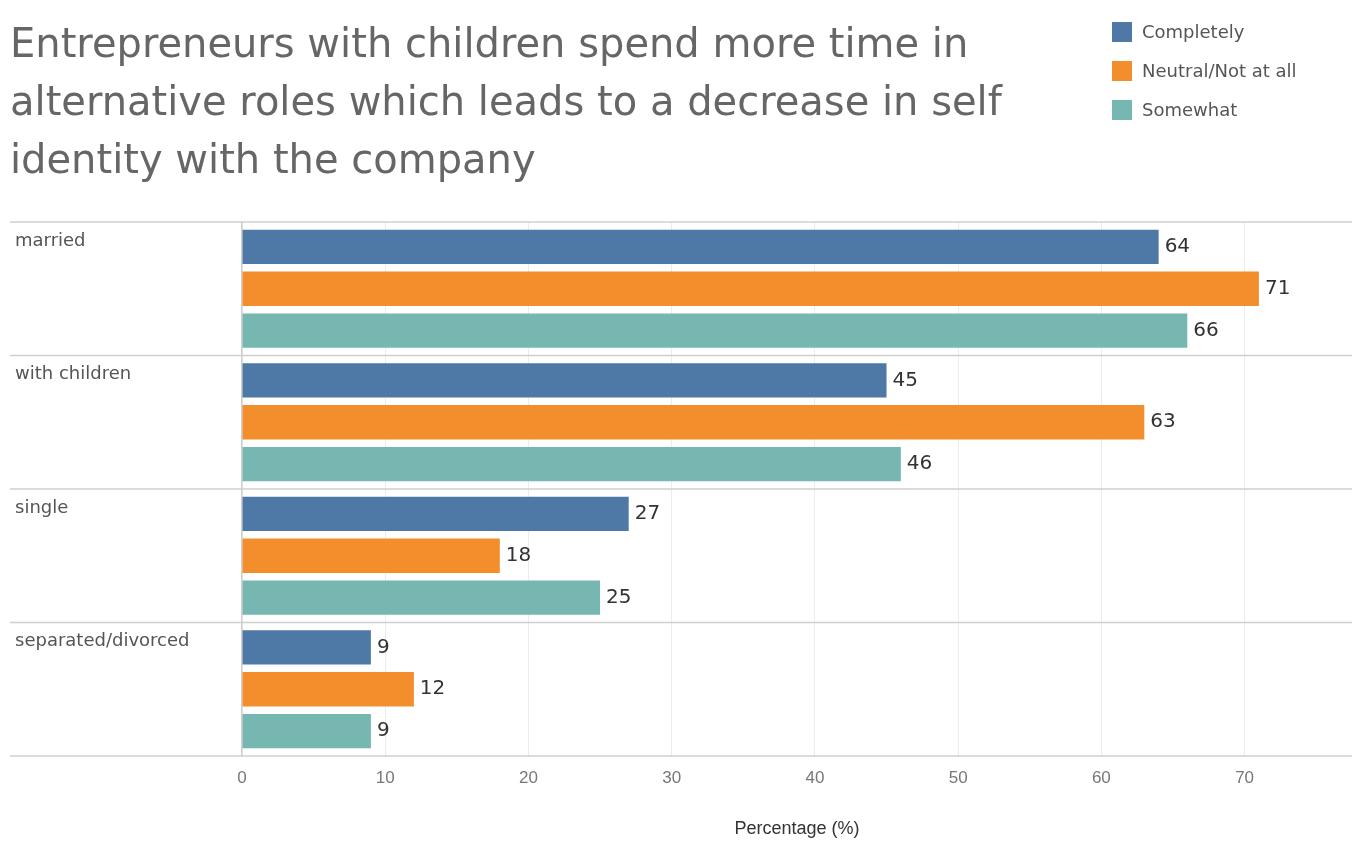  What do you see at coordinates (1277, 286) in the screenshot?
I see `data-label: 71` at bounding box center [1277, 286].